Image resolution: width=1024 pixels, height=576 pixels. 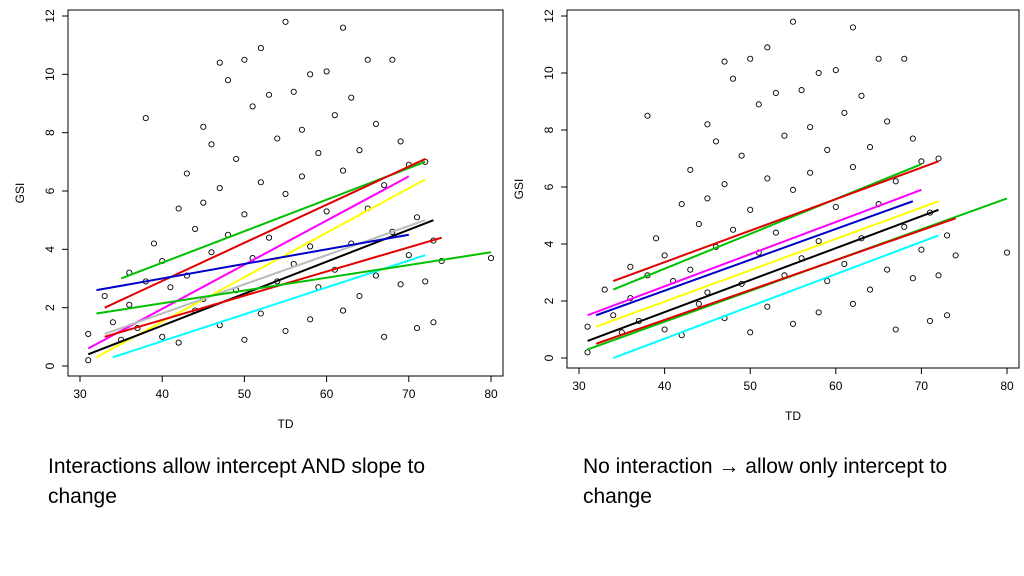 What do you see at coordinates (50, 74) in the screenshot?
I see `chart0-y-tick-label-5: 10` at bounding box center [50, 74].